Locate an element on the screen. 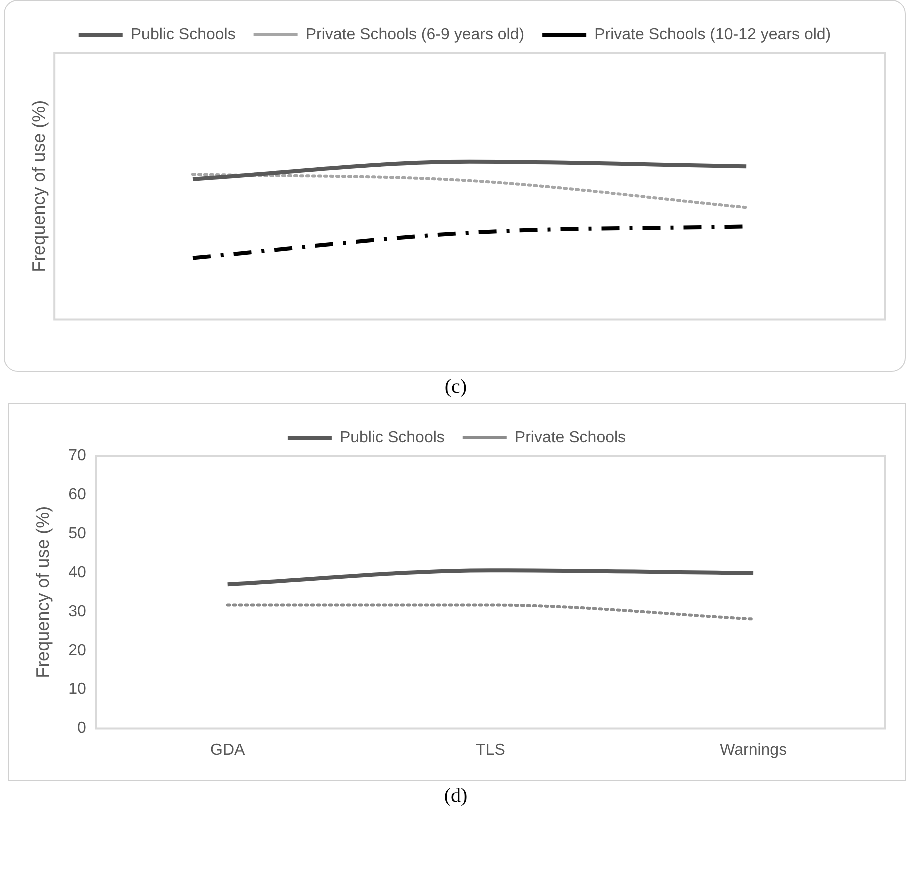  legend-label: Private Schools is located at coordinates (570, 437).